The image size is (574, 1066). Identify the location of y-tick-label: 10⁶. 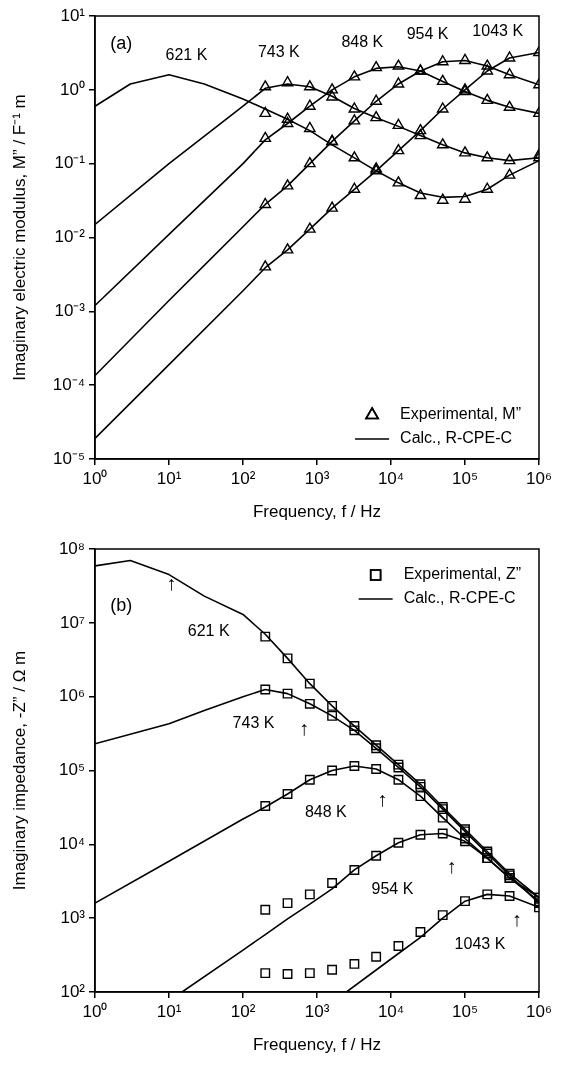
(72, 696).